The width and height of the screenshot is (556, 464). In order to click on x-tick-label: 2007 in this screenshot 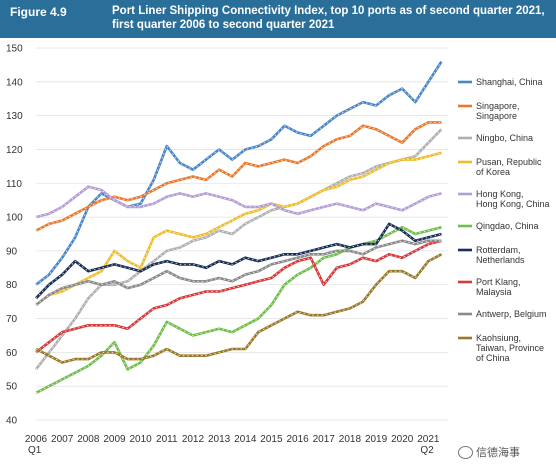, I will do `click(62, 439)`.